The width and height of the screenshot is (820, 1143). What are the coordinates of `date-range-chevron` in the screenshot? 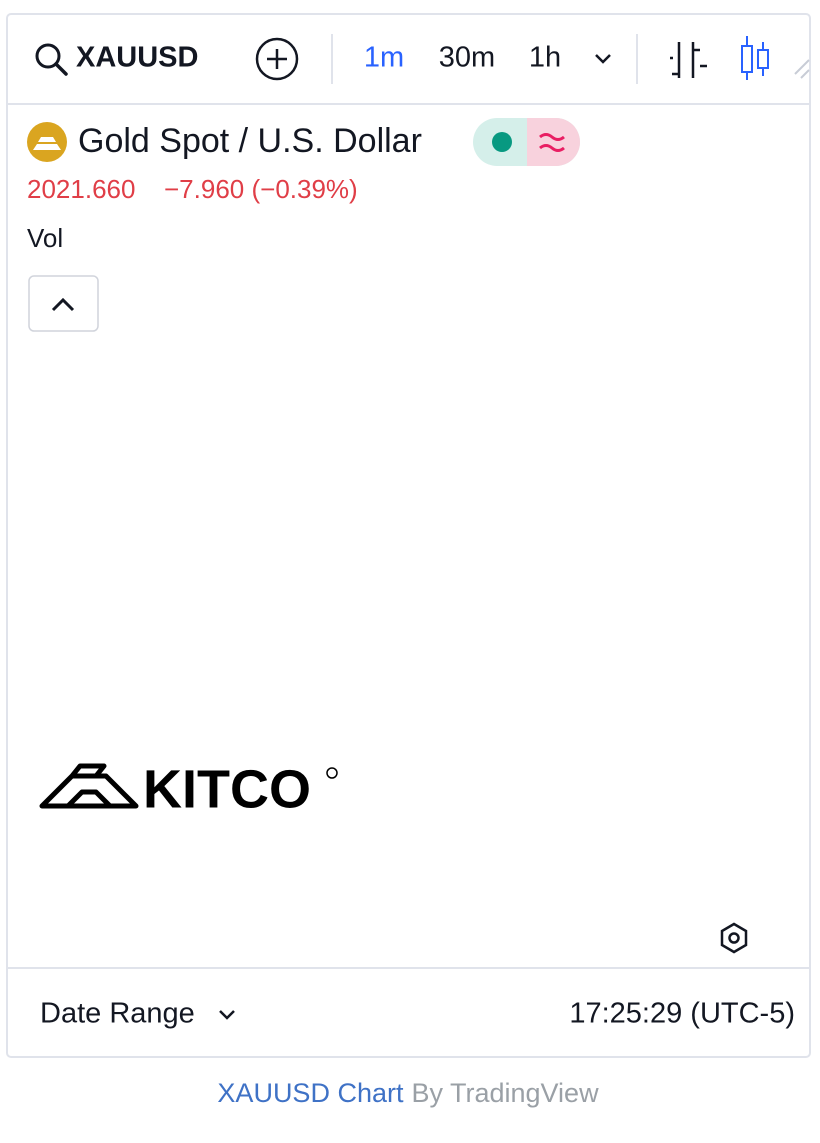 It's located at (227, 1015).